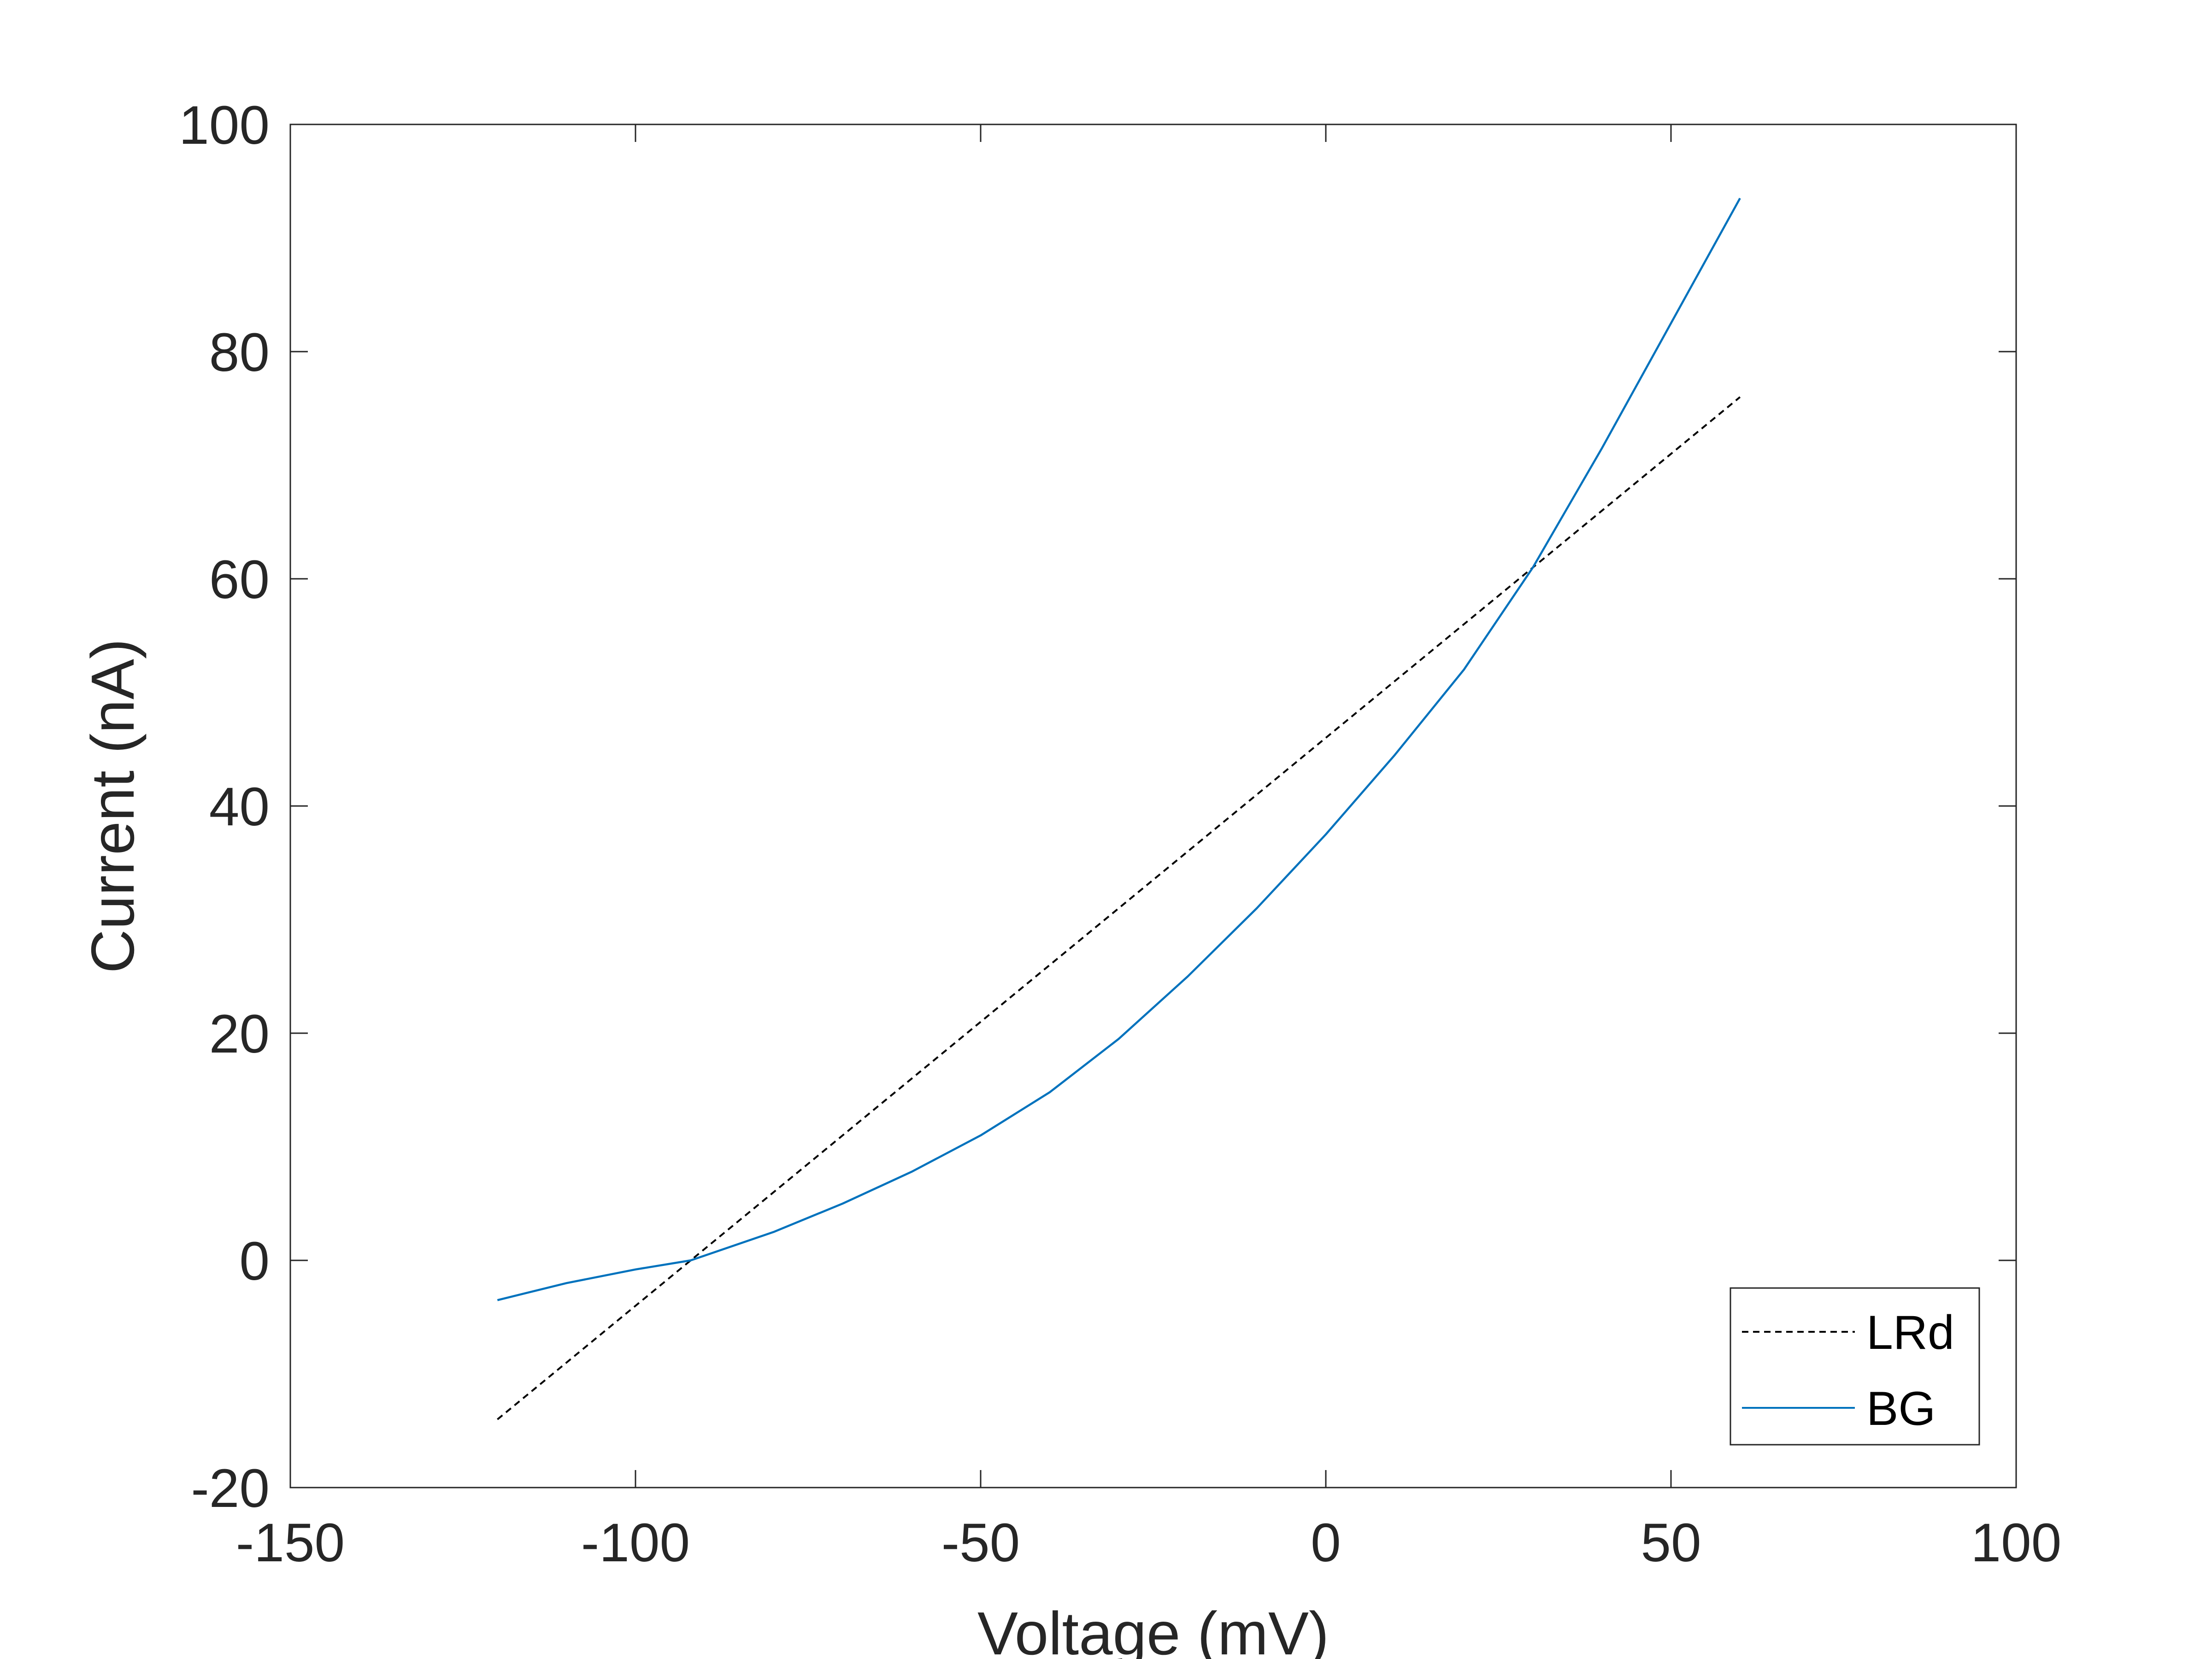 The height and width of the screenshot is (1659, 2212). I want to click on y-tick-label: 80, so click(239, 352).